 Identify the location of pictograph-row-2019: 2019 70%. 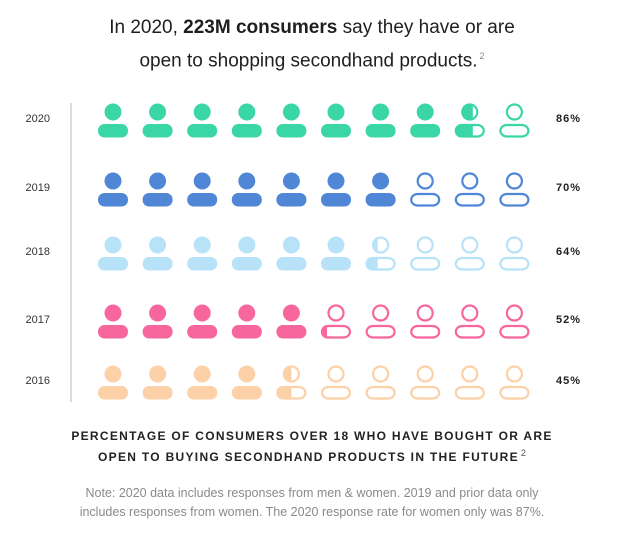
(303, 189).